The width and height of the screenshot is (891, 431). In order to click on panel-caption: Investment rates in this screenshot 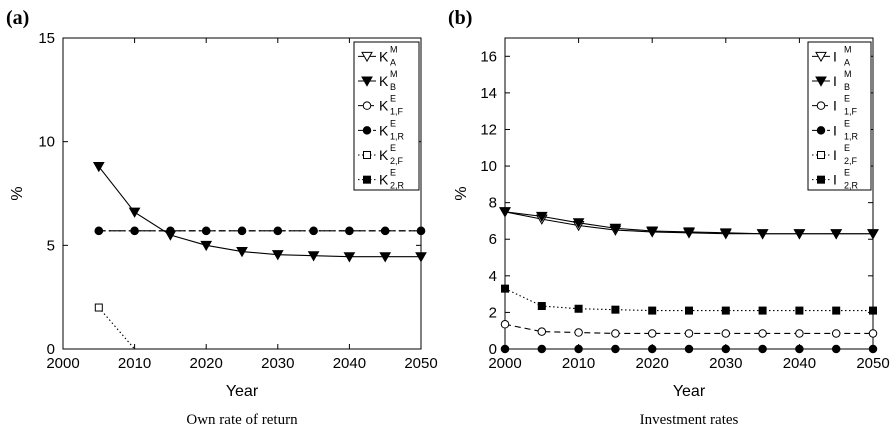, I will do `click(689, 420)`.